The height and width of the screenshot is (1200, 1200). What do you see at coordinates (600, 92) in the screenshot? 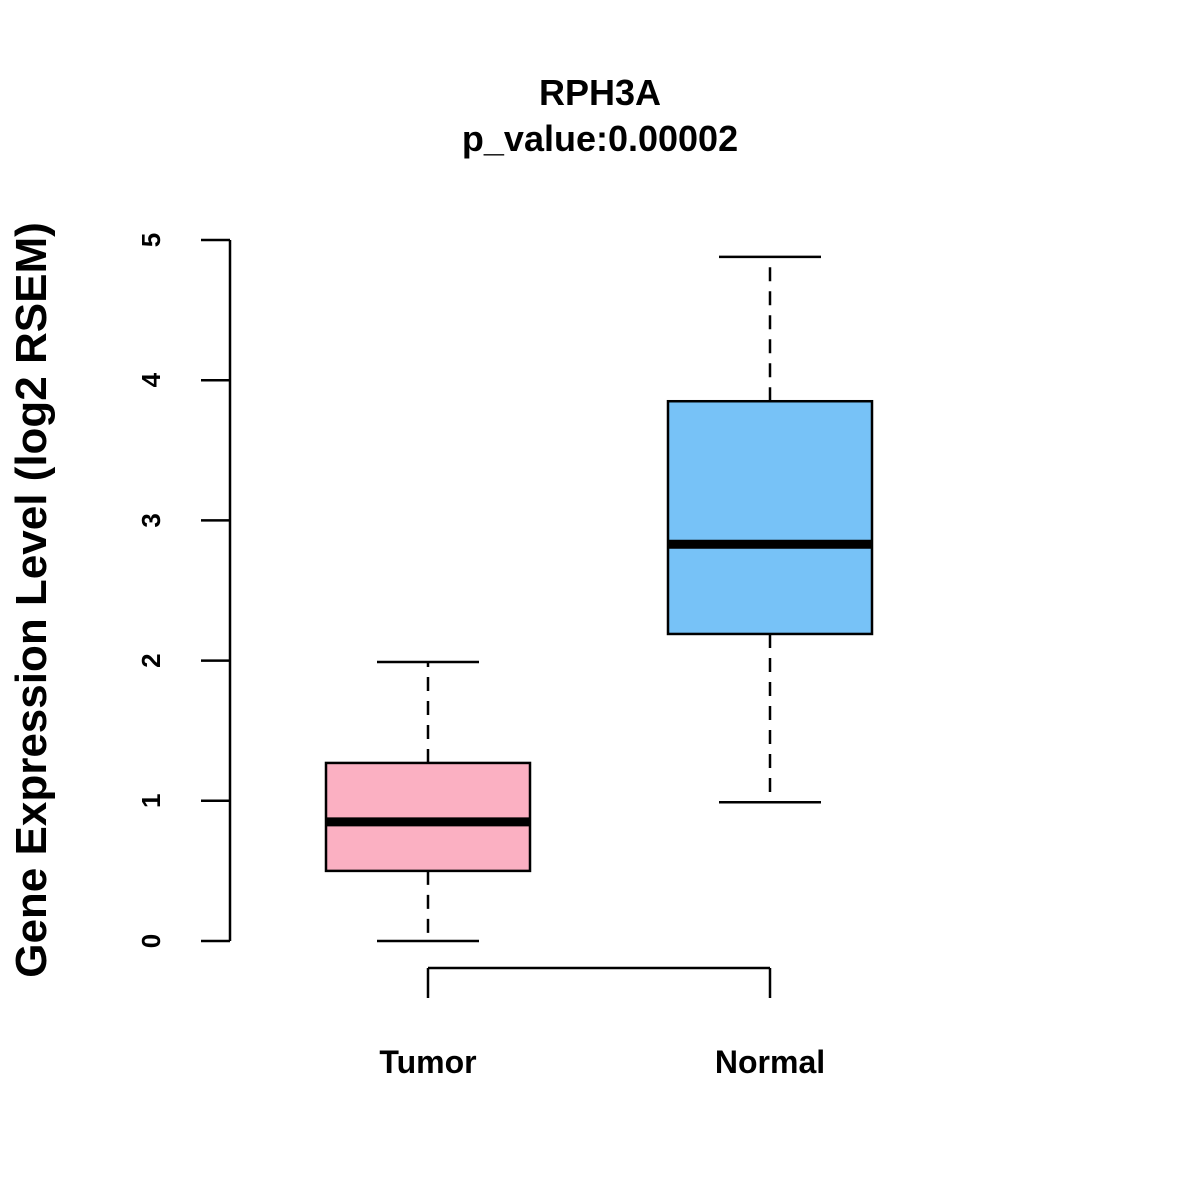
I see `chart-title: RPH3A` at bounding box center [600, 92].